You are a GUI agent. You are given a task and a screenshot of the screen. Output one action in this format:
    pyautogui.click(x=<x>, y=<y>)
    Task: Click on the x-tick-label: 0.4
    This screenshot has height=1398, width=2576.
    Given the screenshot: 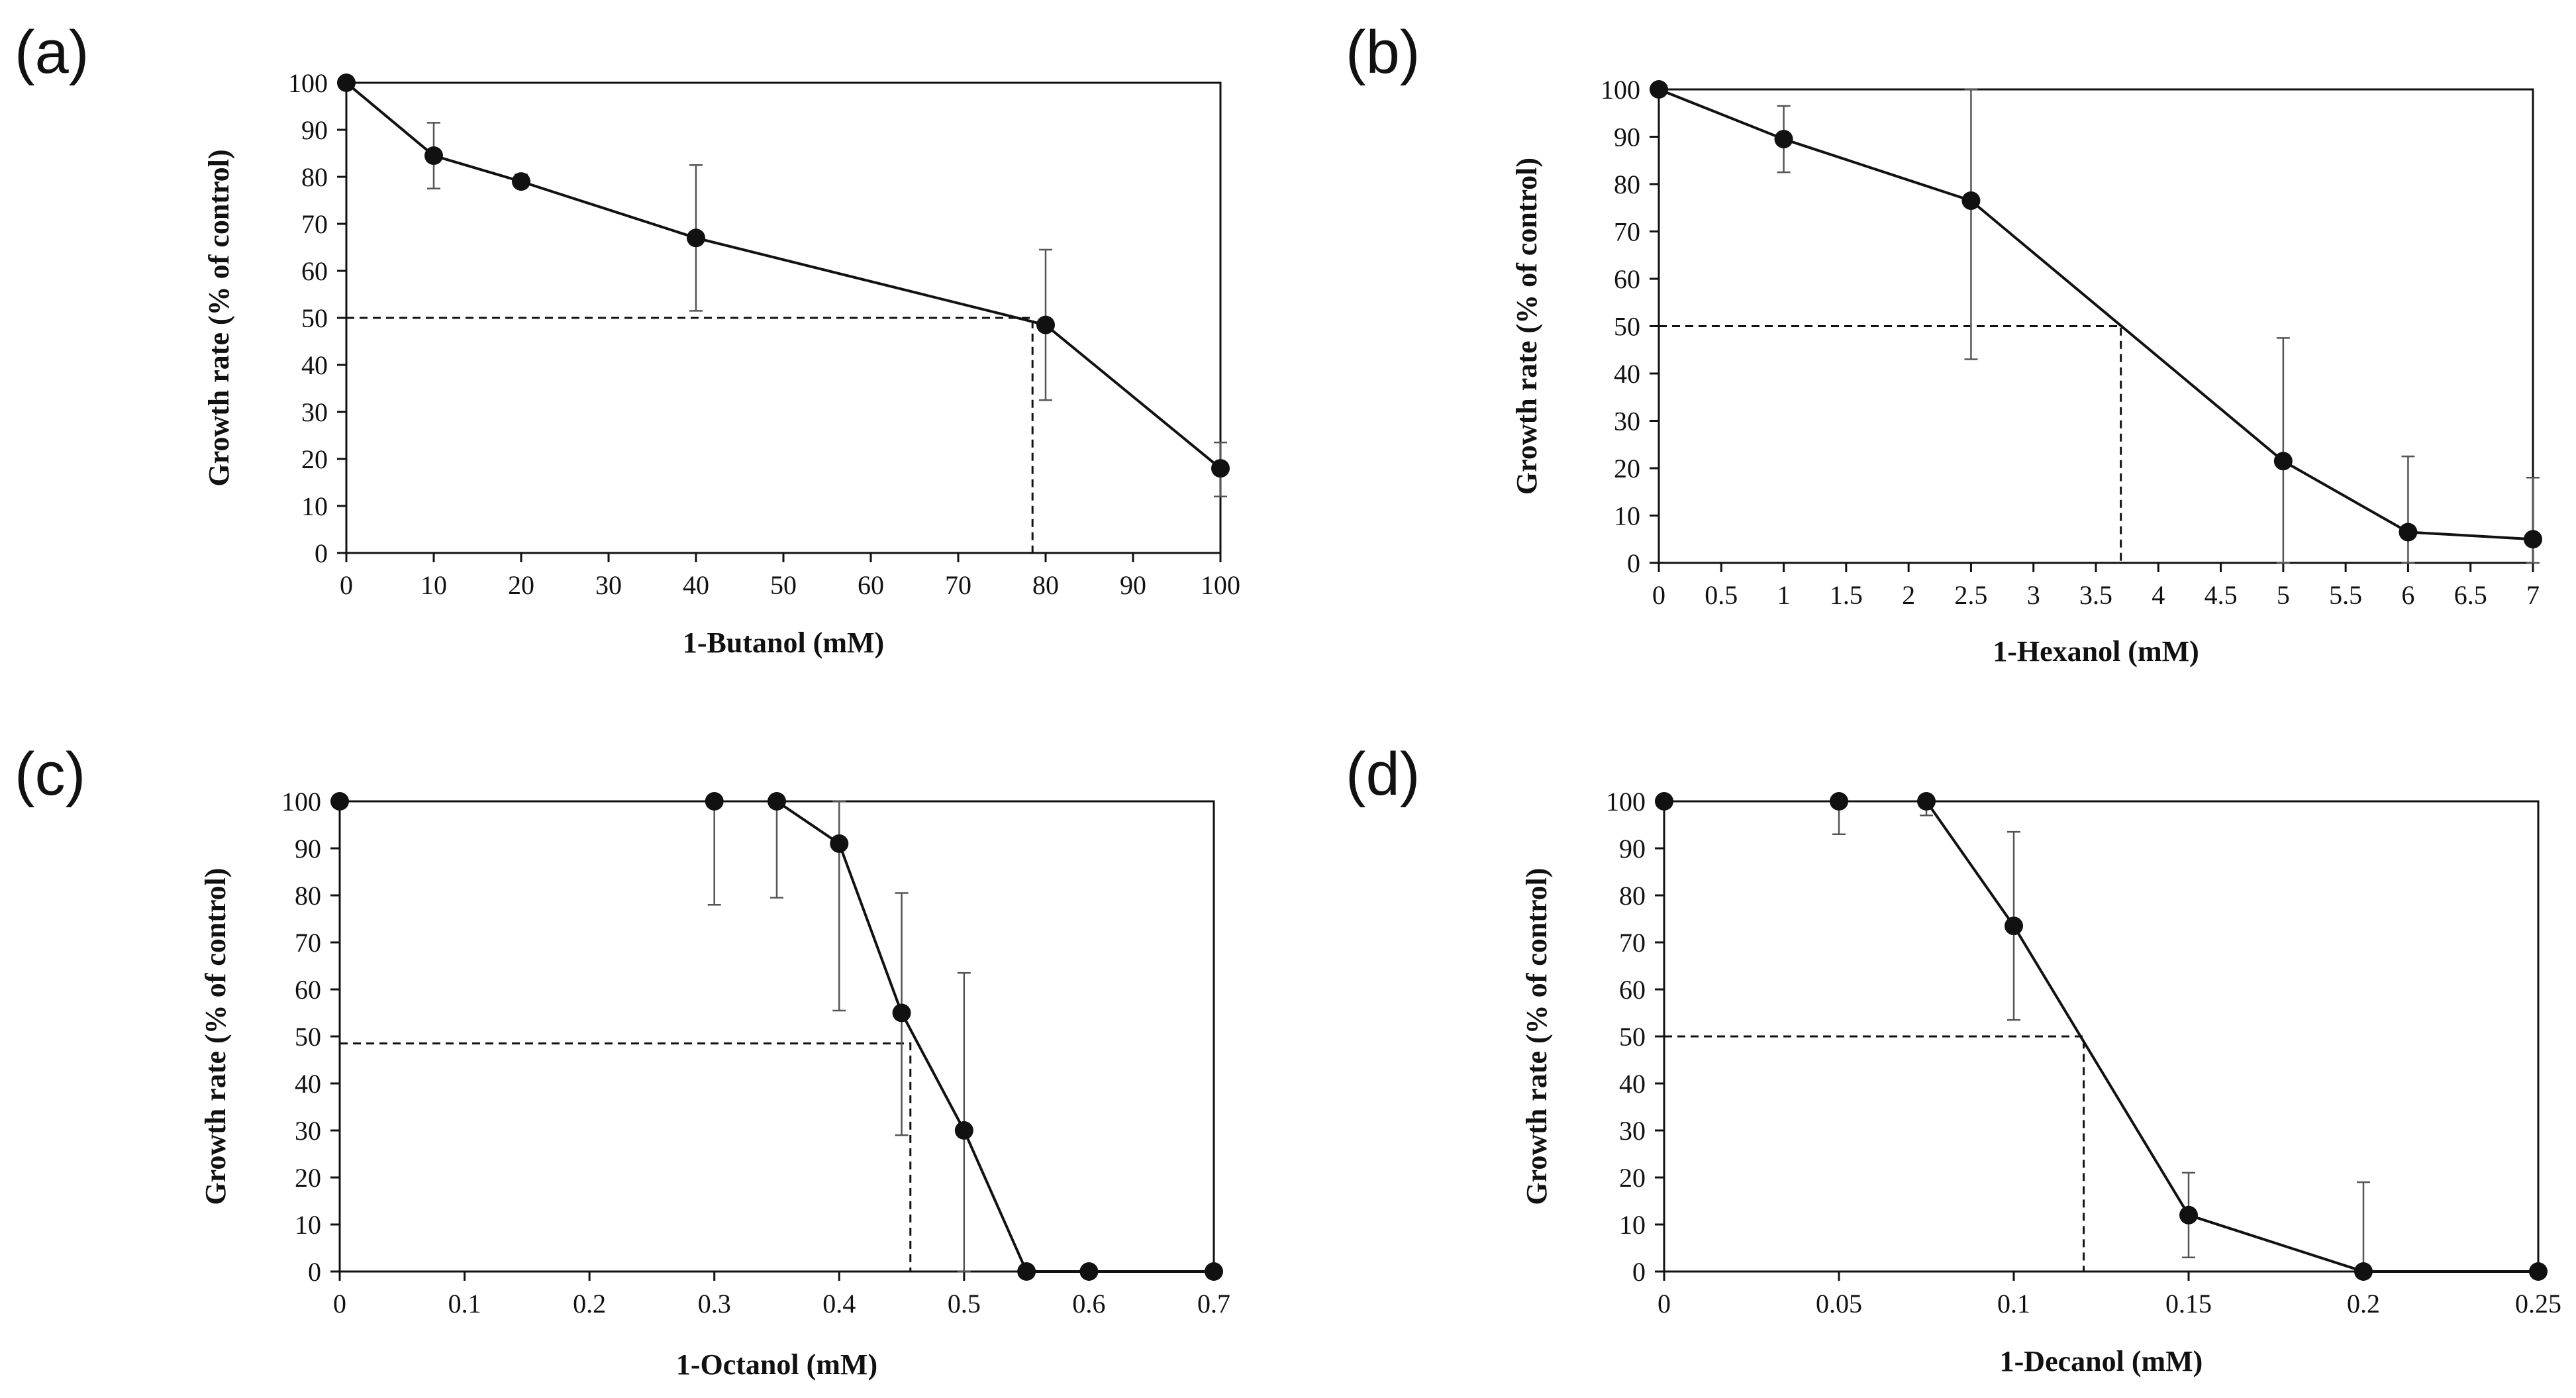 What is the action you would take?
    pyautogui.click(x=839, y=1304)
    